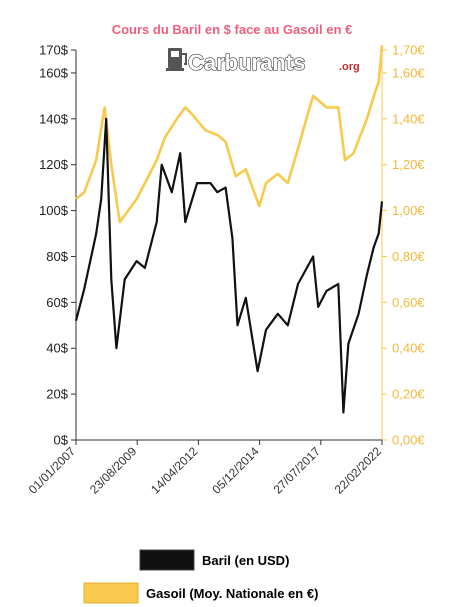  Describe the element at coordinates (54, 164) in the screenshot. I see `left-y-tick-label: 120$` at that location.